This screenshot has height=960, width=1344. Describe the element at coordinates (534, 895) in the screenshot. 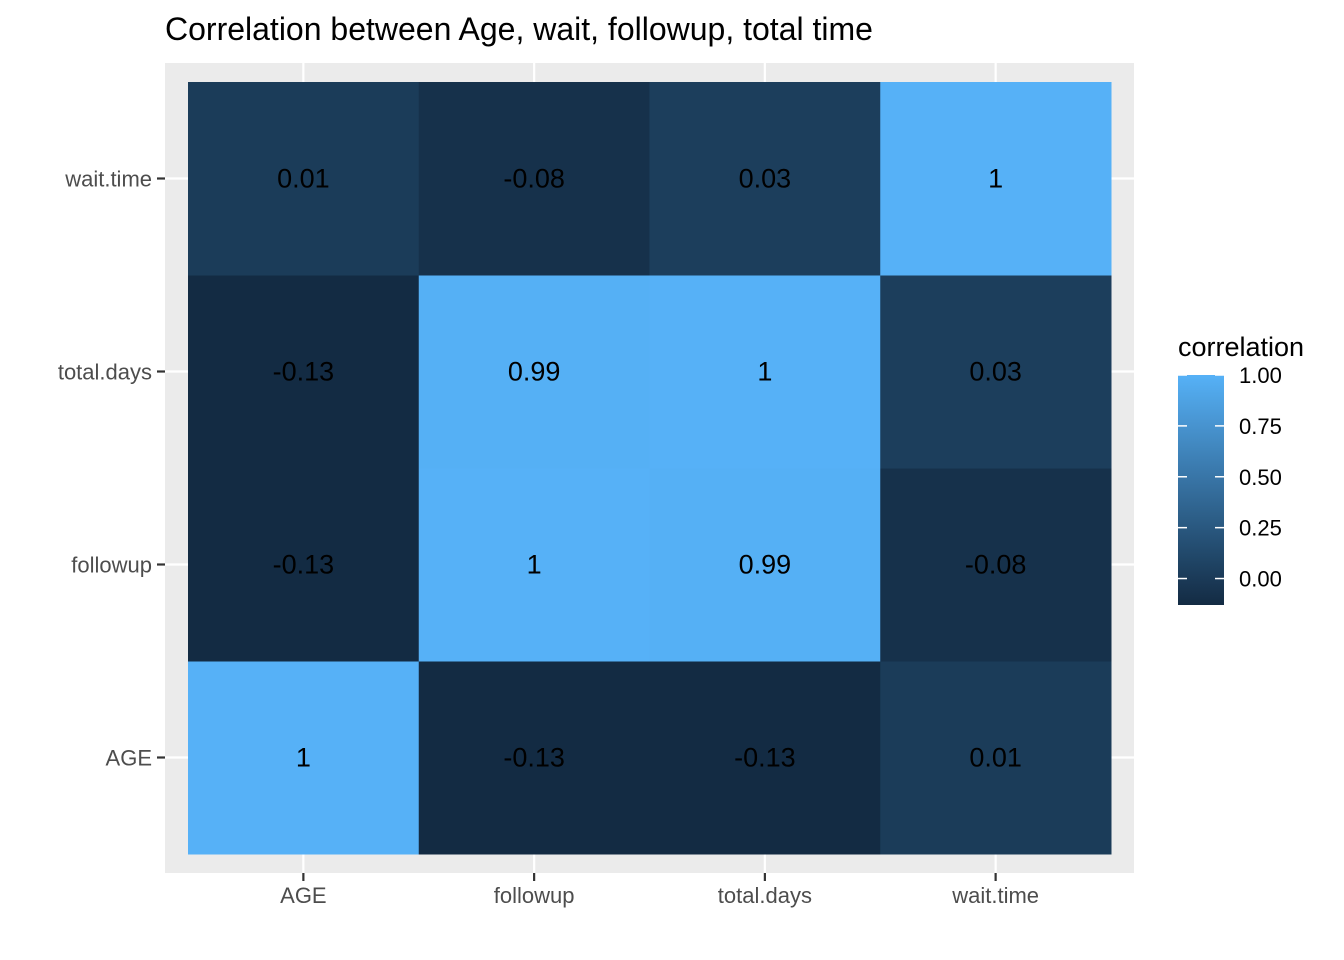

I see `x-tick-label: followup` at that location.